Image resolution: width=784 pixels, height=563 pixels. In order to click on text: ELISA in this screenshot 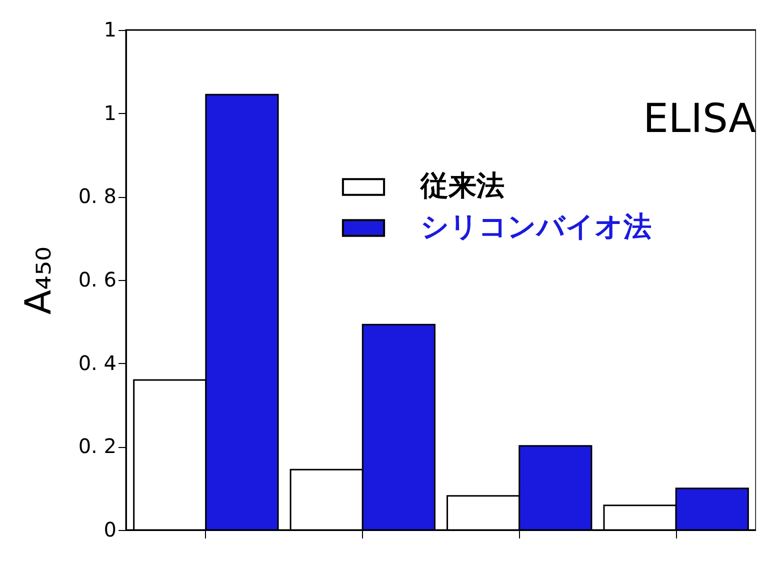, I will do `click(700, 119)`.